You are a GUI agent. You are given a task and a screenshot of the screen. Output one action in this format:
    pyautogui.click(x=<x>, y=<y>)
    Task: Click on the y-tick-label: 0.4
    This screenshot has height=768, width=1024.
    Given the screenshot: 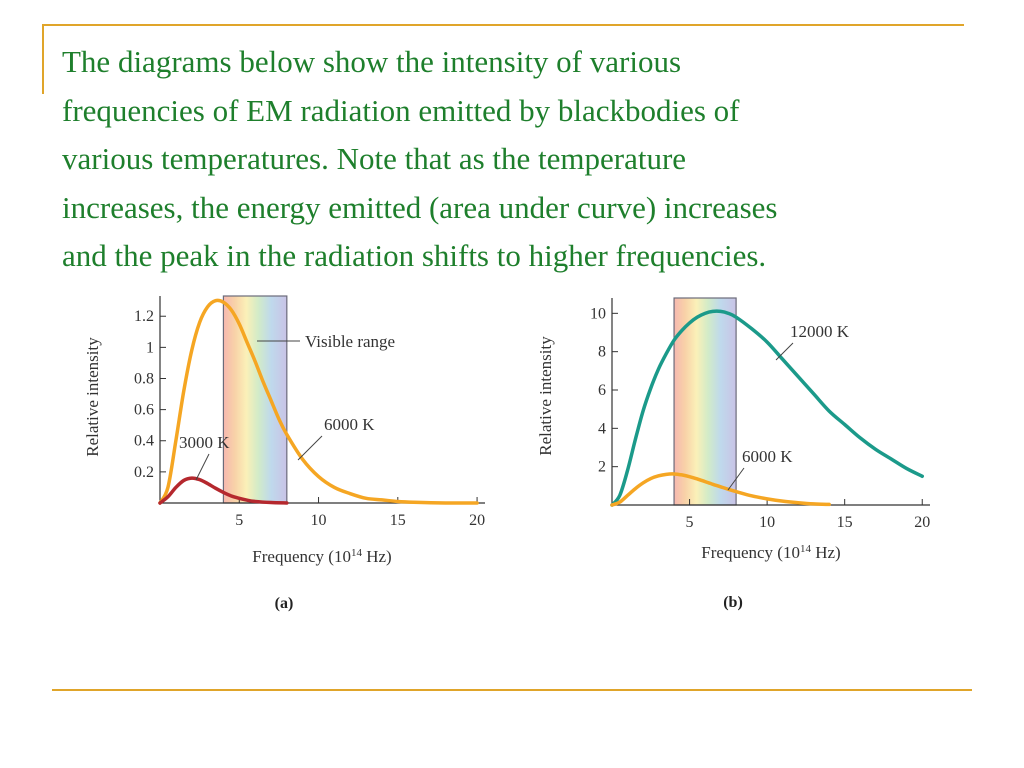 What is the action you would take?
    pyautogui.click(x=144, y=441)
    